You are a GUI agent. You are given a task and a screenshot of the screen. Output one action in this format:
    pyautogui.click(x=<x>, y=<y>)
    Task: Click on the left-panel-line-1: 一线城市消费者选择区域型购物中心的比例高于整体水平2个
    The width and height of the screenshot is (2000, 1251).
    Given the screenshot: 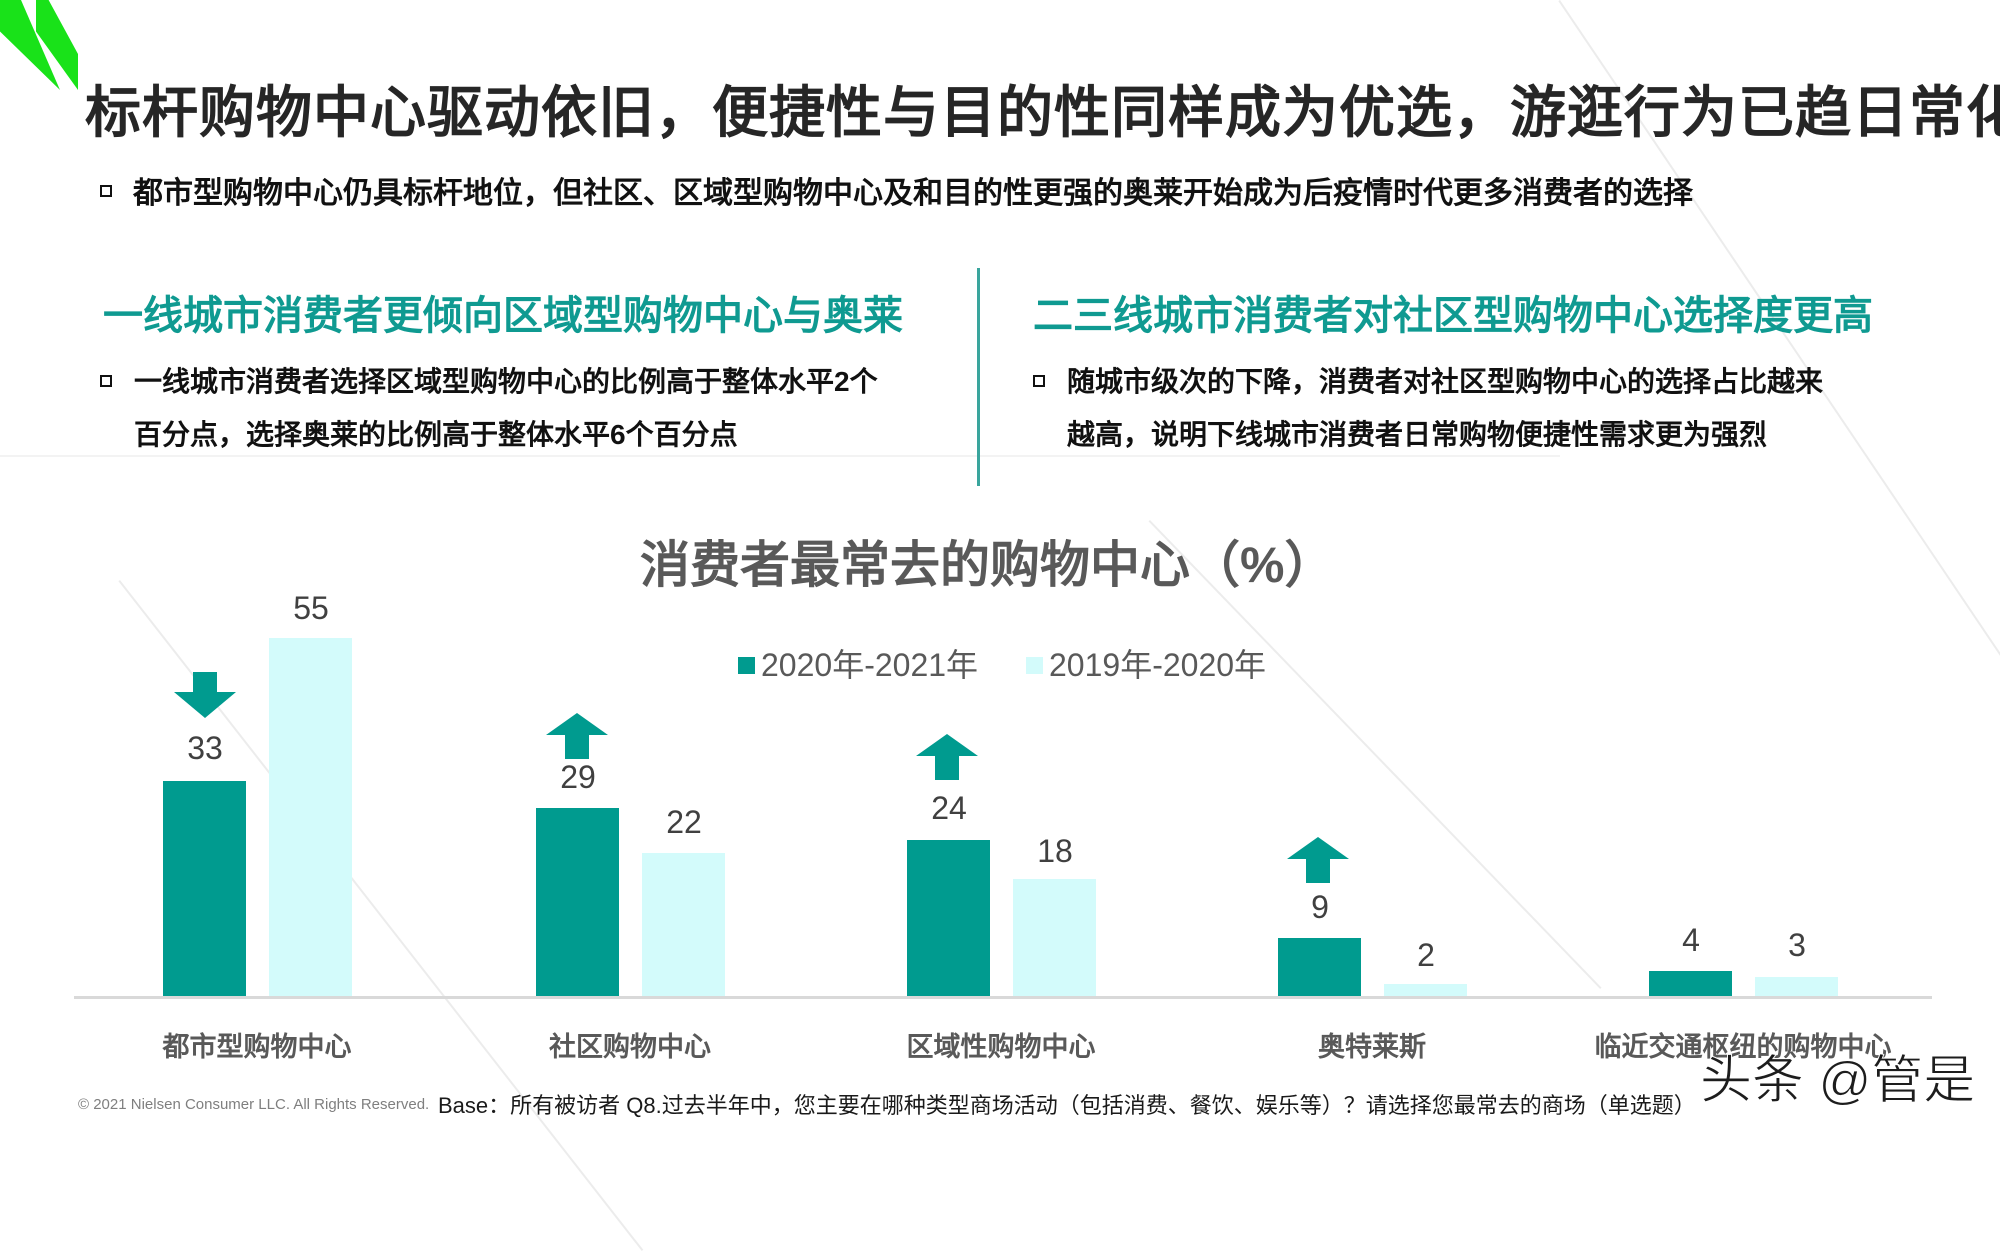 What is the action you would take?
    pyautogui.click(x=506, y=381)
    